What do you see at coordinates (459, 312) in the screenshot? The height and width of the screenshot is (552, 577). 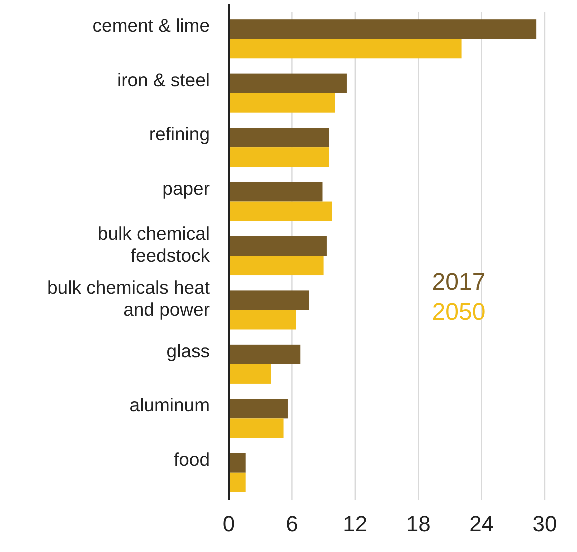 I see `text: 2050` at bounding box center [459, 312].